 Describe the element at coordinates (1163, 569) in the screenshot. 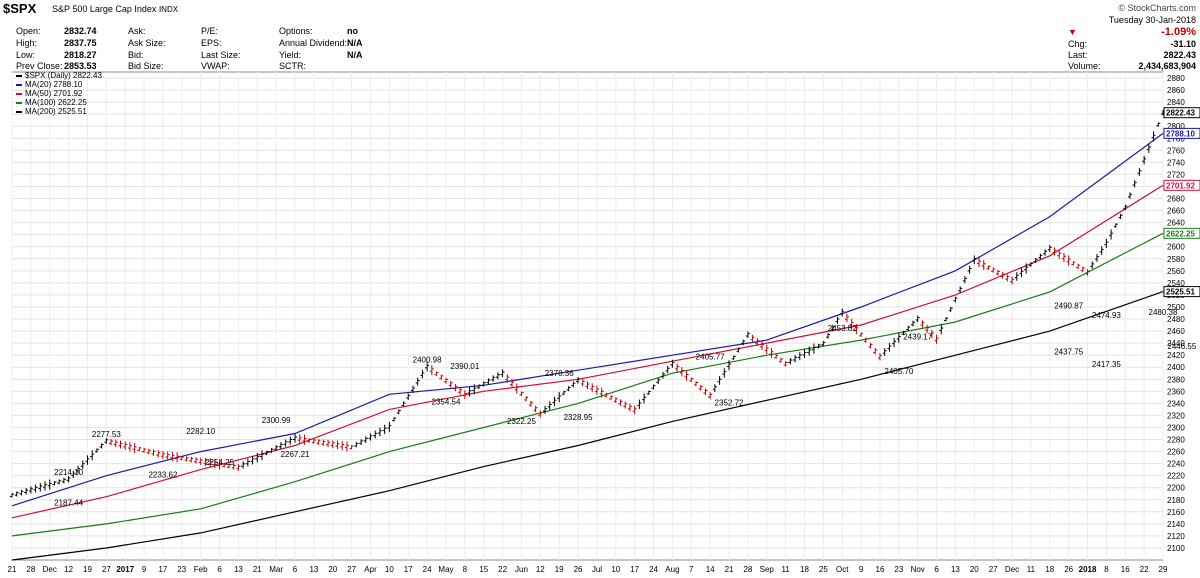

I see `x-tick-label: 29` at that location.